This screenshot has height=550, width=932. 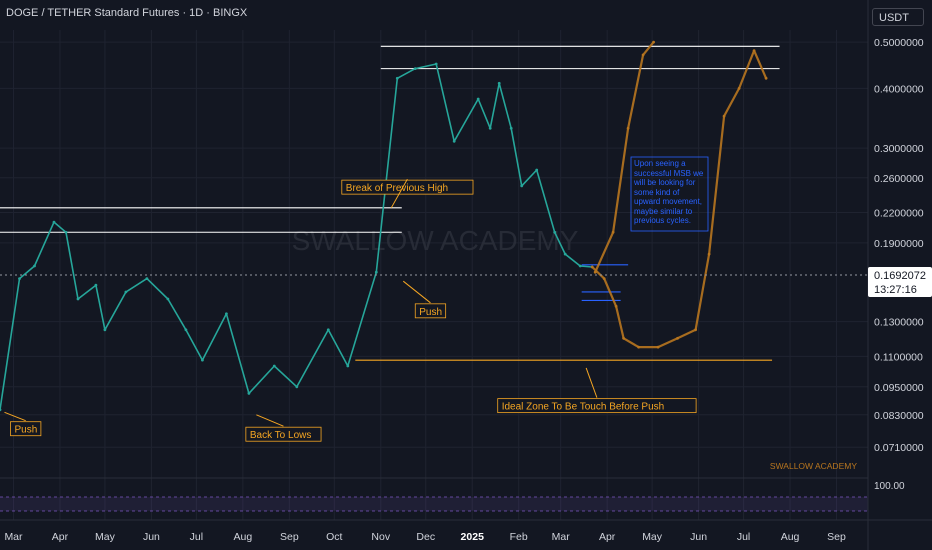 I want to click on indicator-band, so click(x=434, y=504).